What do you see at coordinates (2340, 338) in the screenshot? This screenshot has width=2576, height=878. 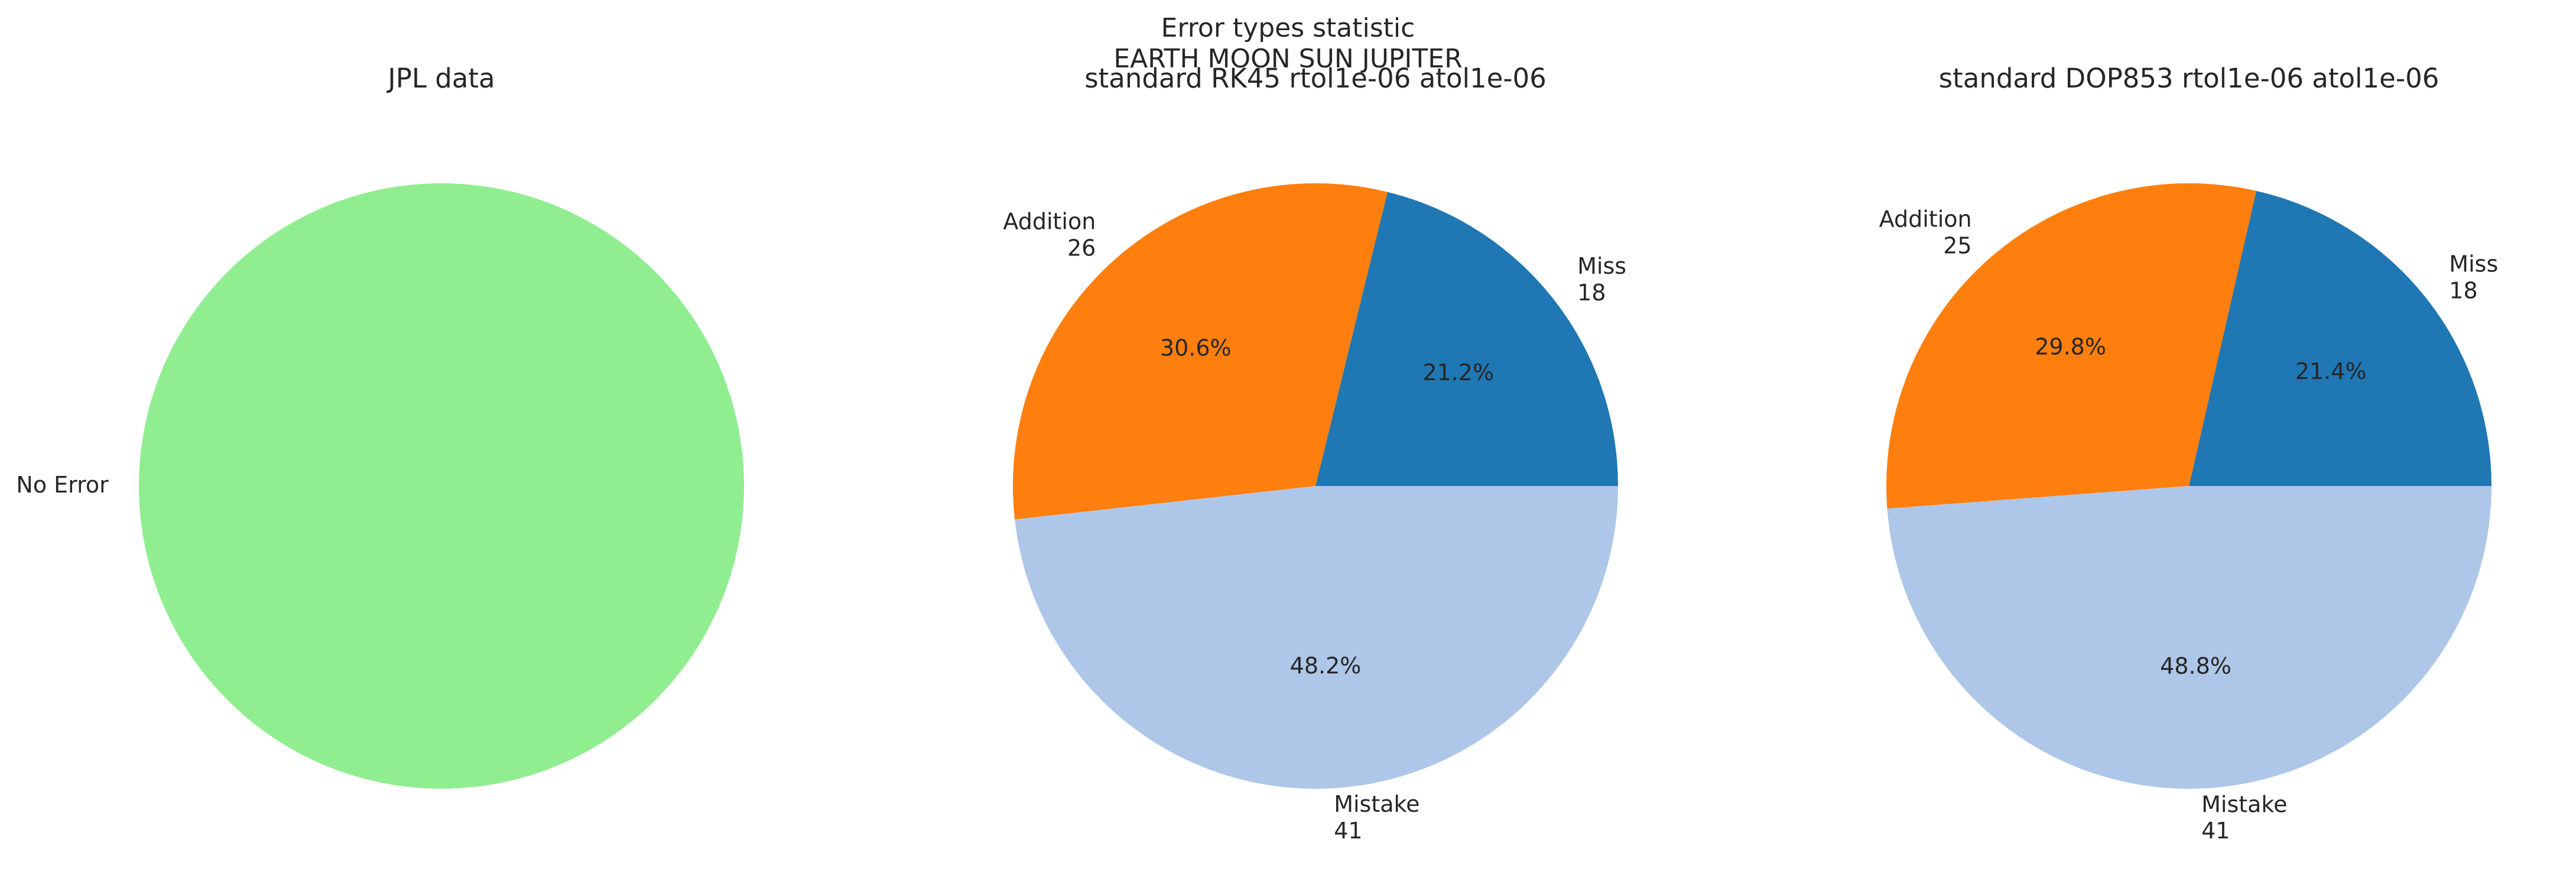 I see `pie-3-slice-miss` at bounding box center [2340, 338].